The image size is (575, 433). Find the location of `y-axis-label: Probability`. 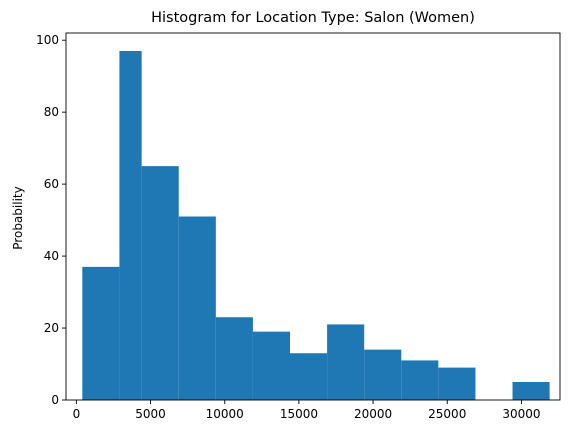

y-axis-label: Probability is located at coordinates (18, 217).